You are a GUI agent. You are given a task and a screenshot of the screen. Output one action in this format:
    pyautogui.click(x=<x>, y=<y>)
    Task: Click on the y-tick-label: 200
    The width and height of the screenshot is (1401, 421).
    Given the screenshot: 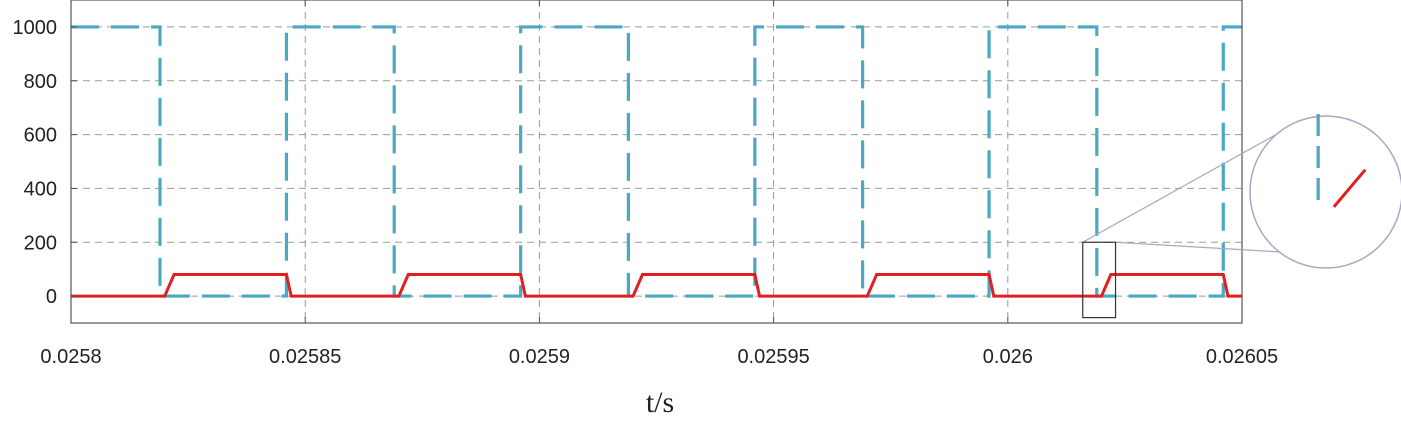 What is the action you would take?
    pyautogui.click(x=40, y=243)
    